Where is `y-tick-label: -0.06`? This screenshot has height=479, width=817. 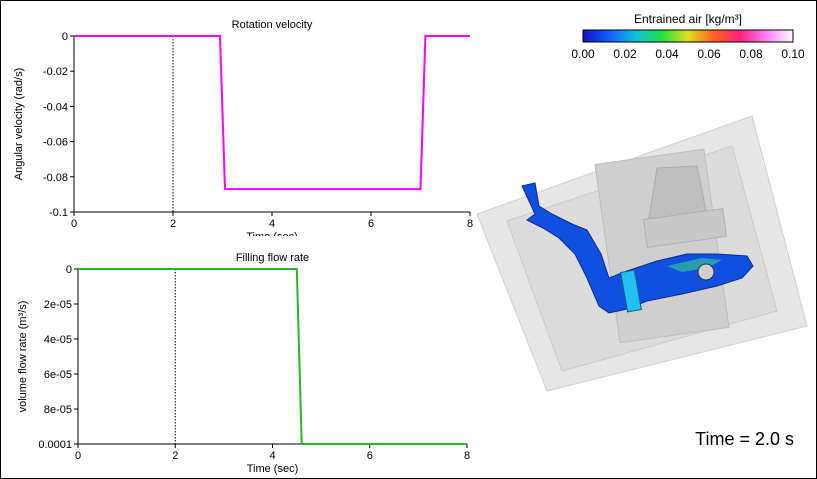
y-tick-label: -0.06 is located at coordinates (55, 143).